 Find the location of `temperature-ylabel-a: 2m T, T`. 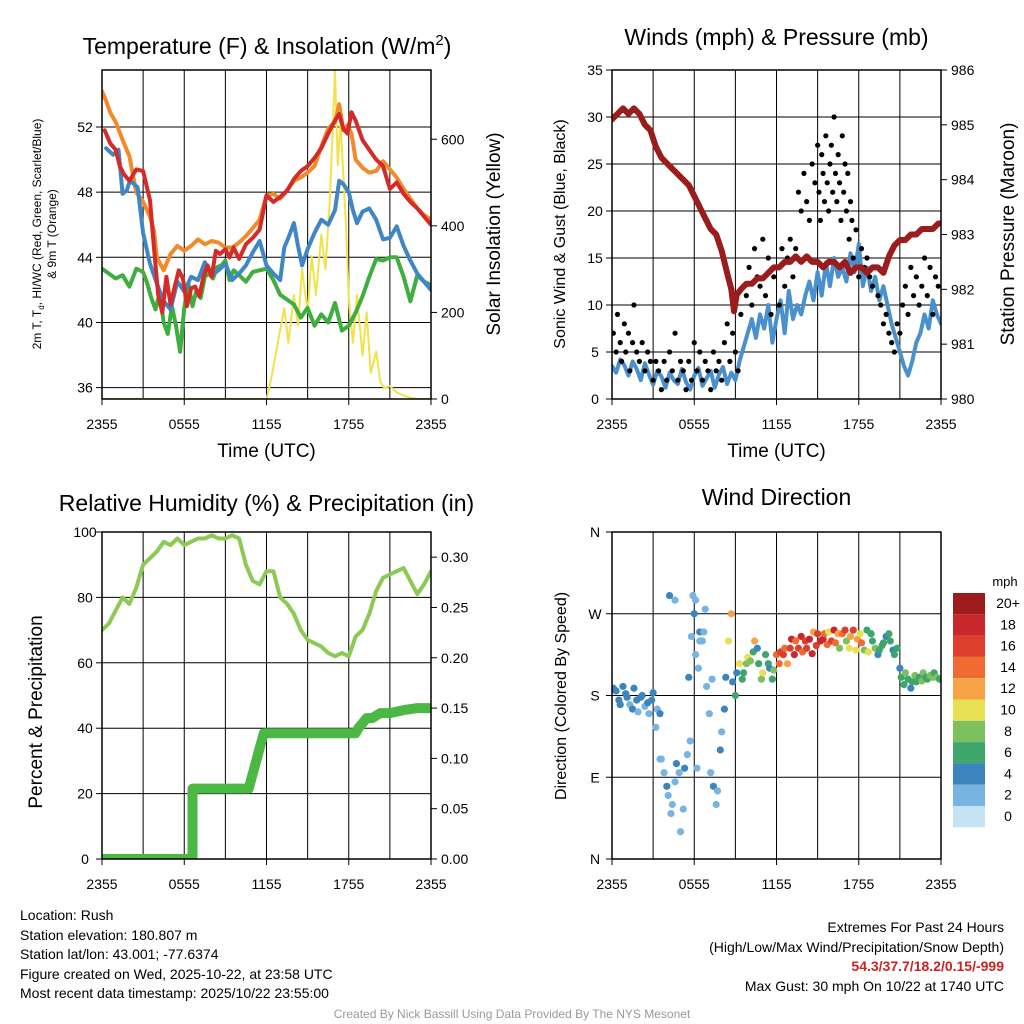

temperature-ylabel-a: 2m T, T is located at coordinates (37, 329).